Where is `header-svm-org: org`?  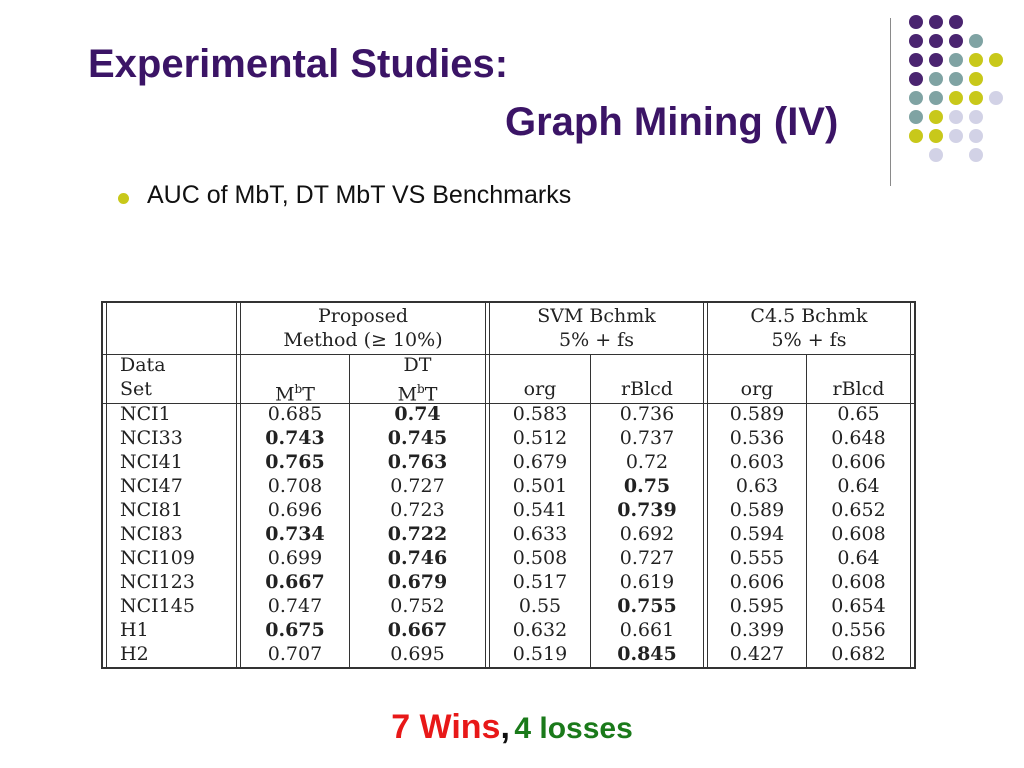 header-svm-org: org is located at coordinates (540, 389).